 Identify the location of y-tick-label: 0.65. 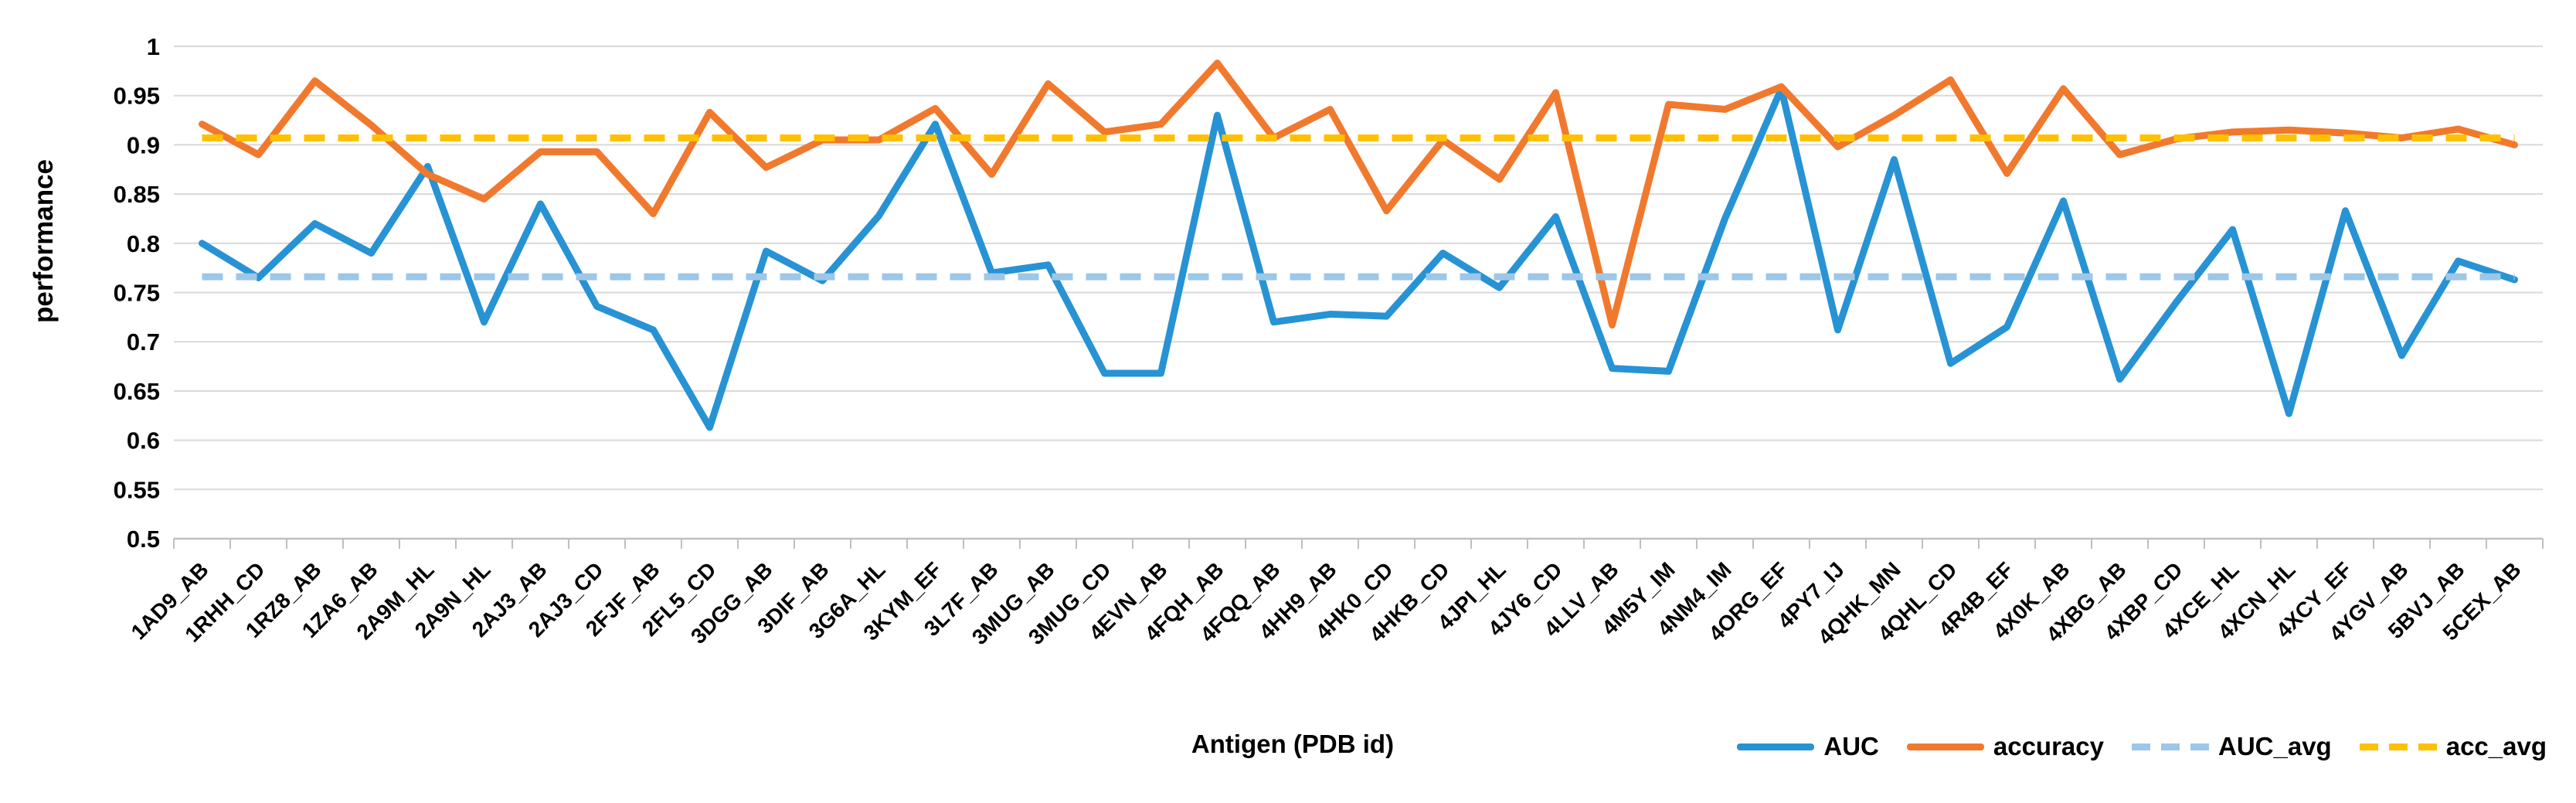
(137, 392).